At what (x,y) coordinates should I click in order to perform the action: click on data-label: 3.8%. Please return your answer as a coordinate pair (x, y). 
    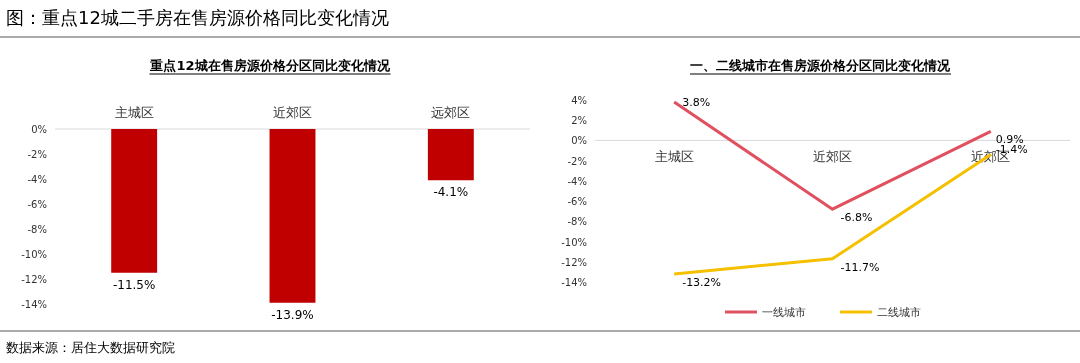
    Looking at the image, I should click on (696, 103).